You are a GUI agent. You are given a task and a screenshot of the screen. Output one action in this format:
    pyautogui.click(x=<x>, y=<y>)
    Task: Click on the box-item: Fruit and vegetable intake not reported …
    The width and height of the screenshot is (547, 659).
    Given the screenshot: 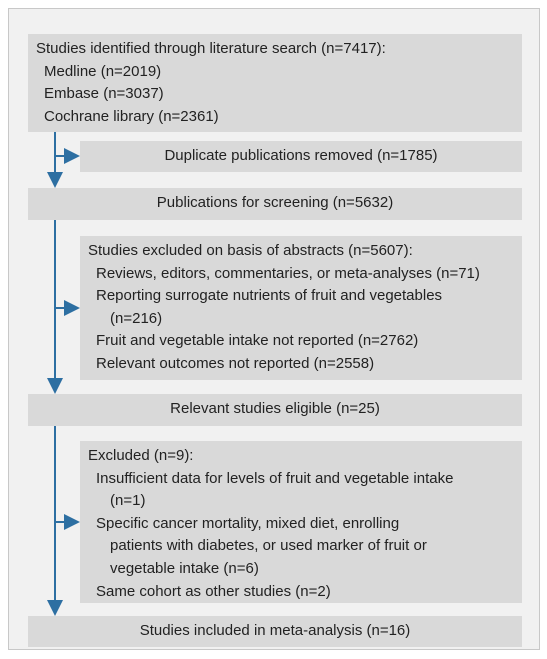 What is the action you would take?
    pyautogui.click(x=257, y=341)
    